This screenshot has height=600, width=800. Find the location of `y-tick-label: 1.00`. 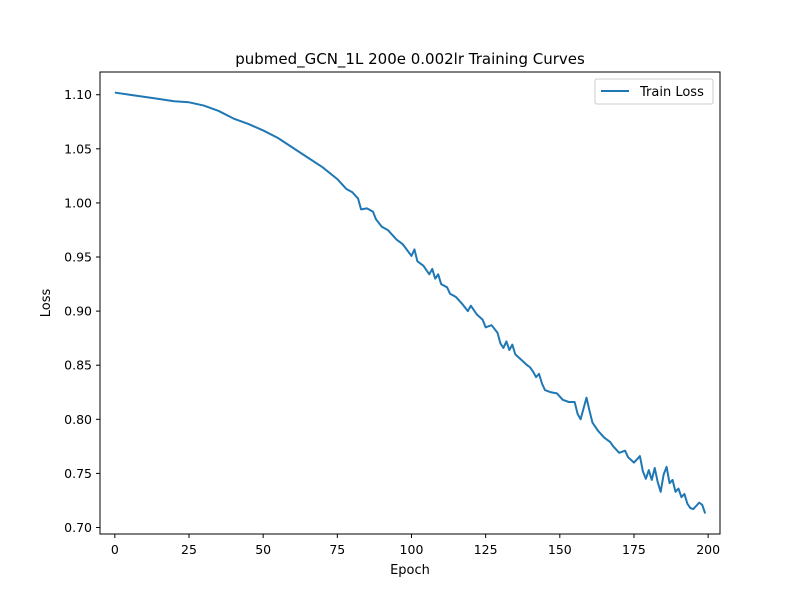

y-tick-label: 1.00 is located at coordinates (78, 202).